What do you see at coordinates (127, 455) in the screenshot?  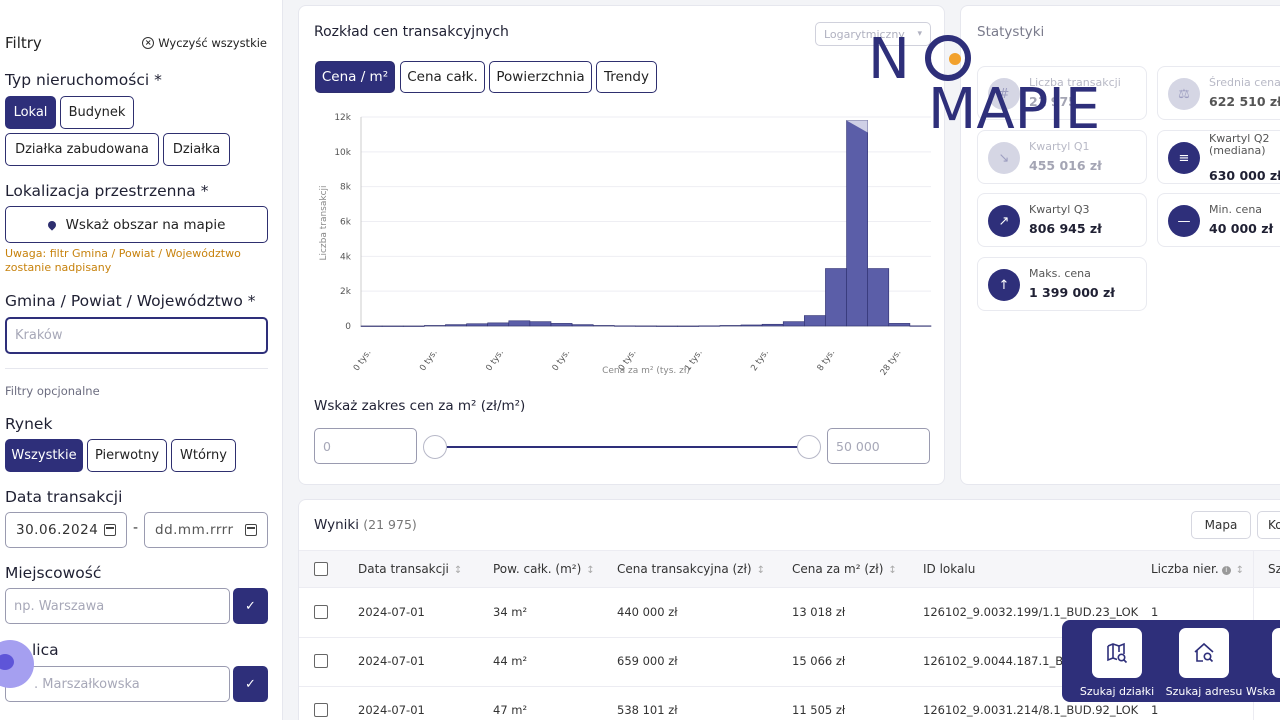 I see `chip-pierwotny: Pierwotny` at bounding box center [127, 455].